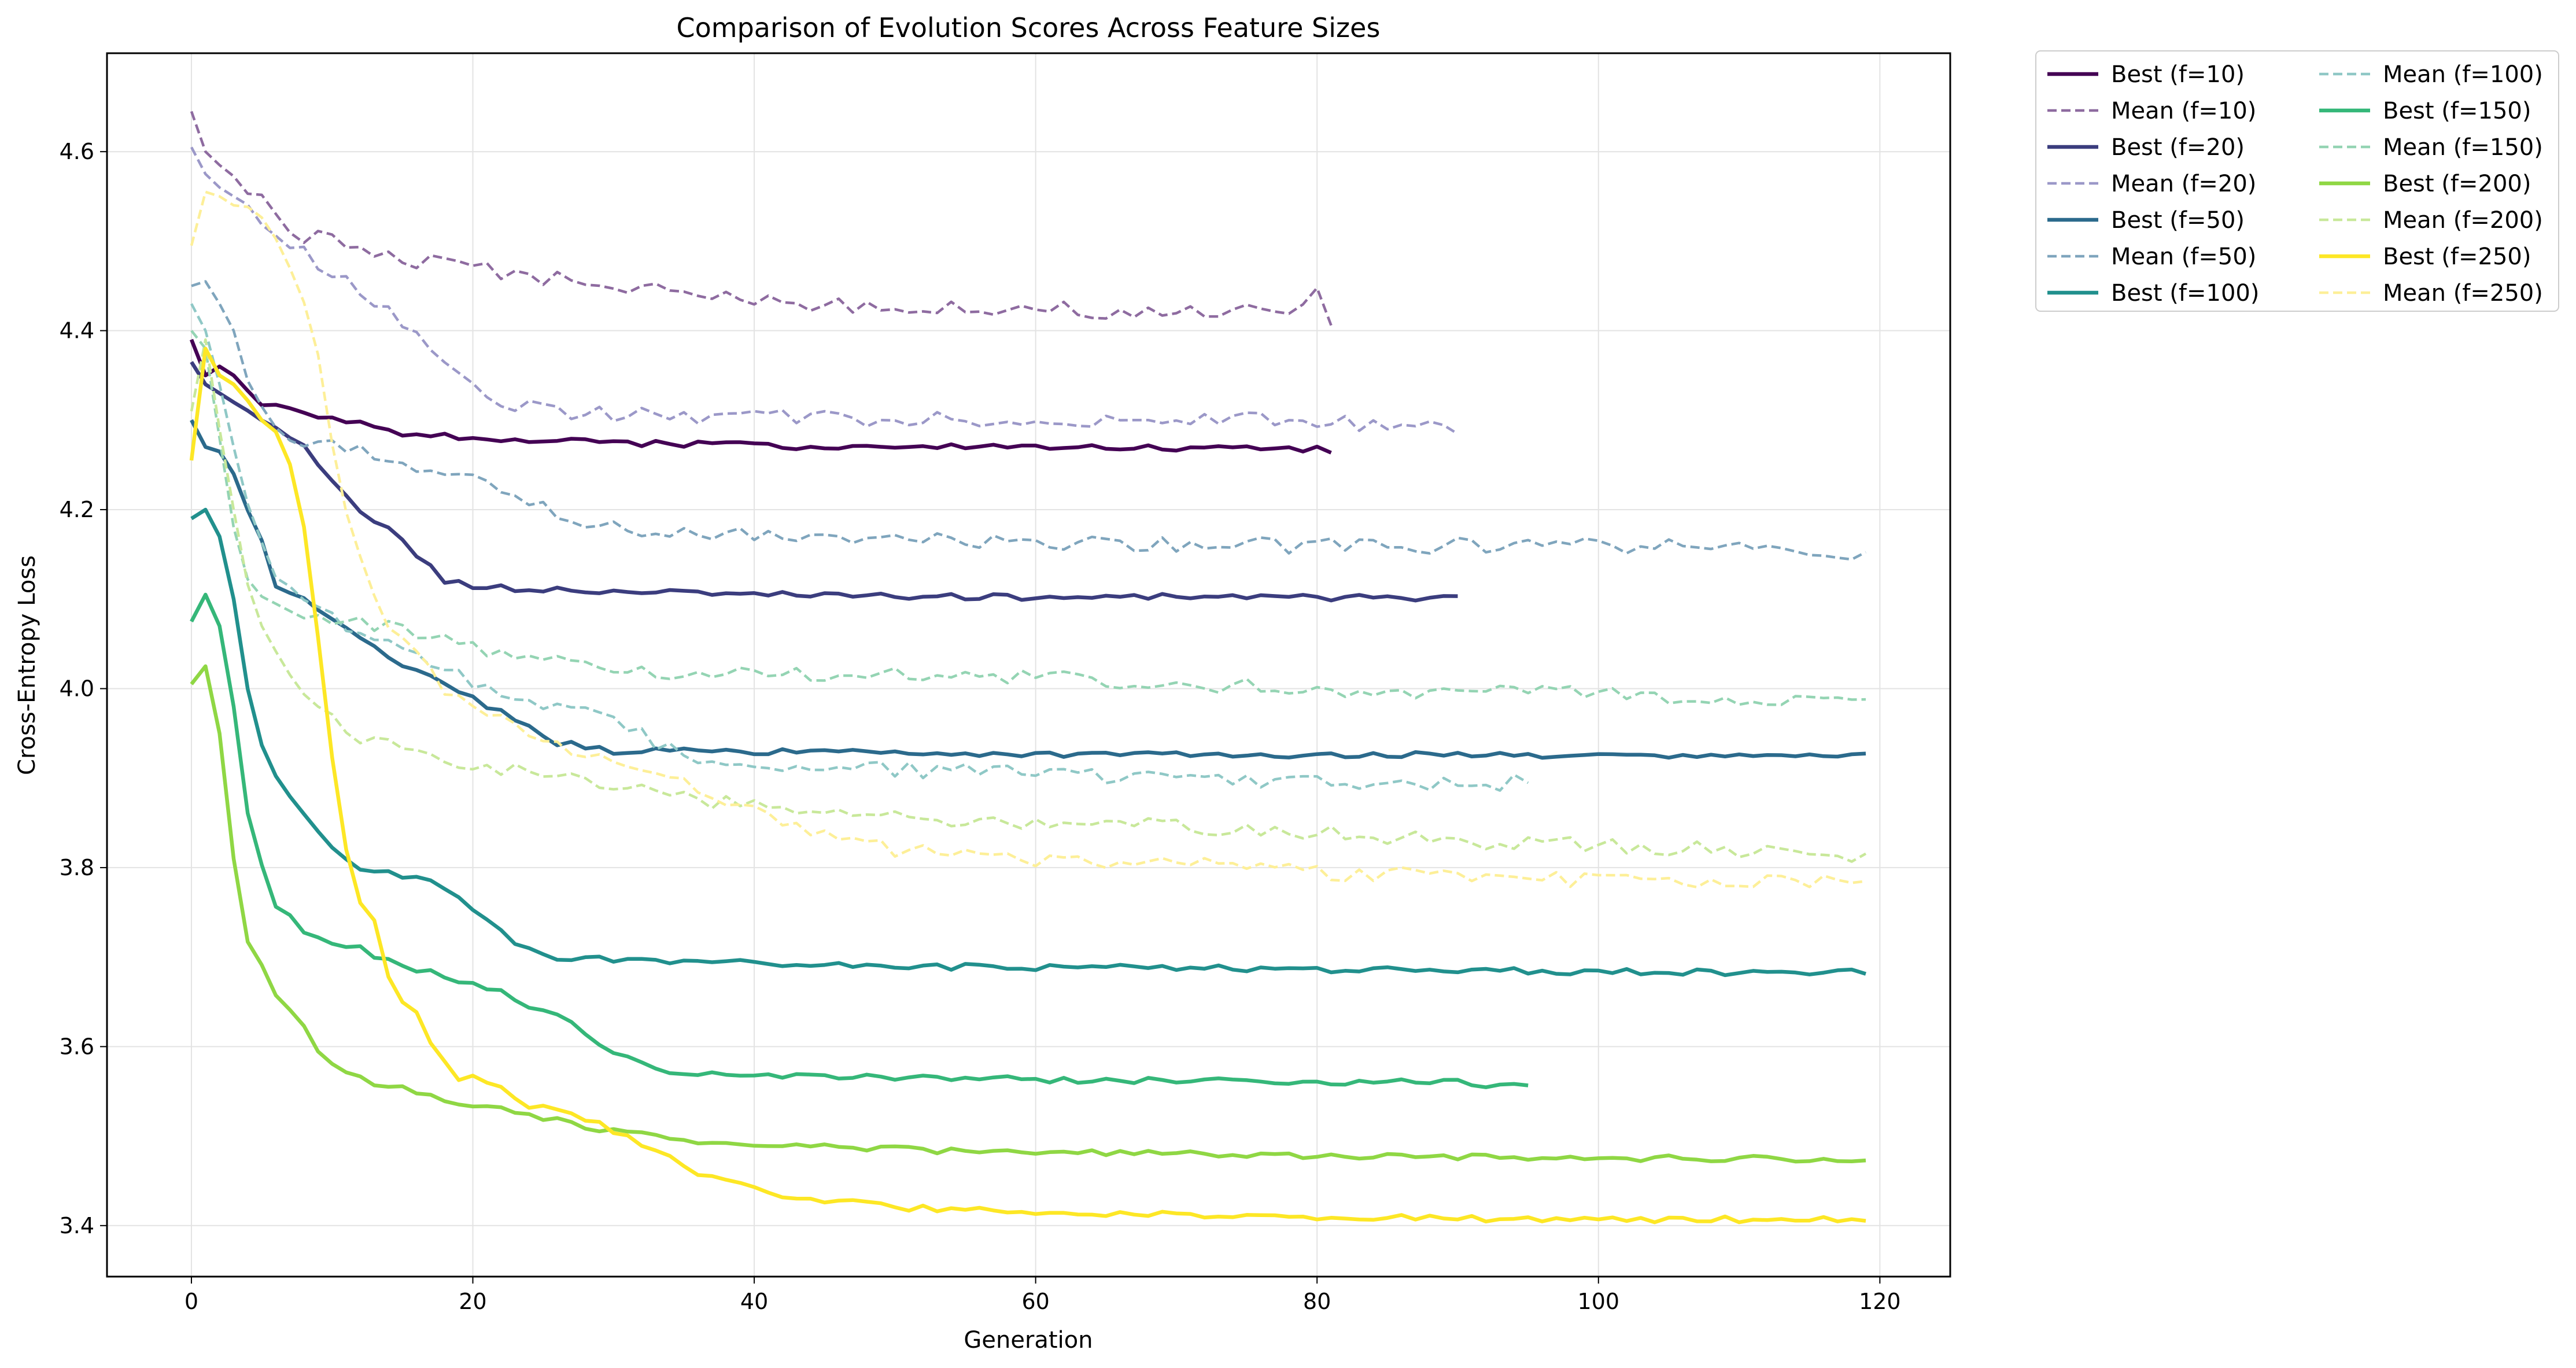 Image resolution: width=2576 pixels, height=1368 pixels. What do you see at coordinates (77, 1226) in the screenshot?
I see `y-tick-label: 3.4` at bounding box center [77, 1226].